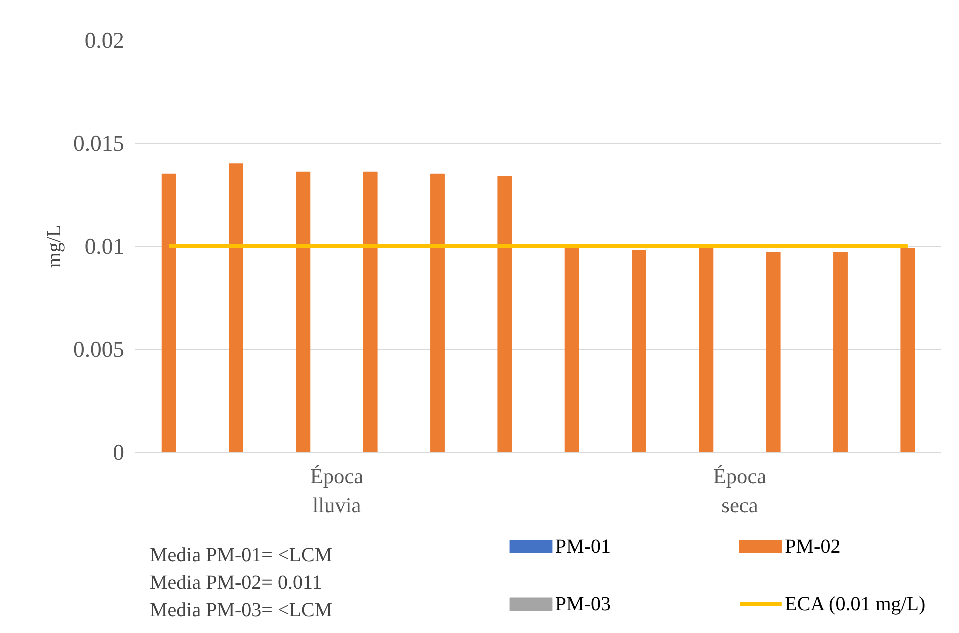  Describe the element at coordinates (99, 143) in the screenshot. I see `y-tick-label: 0.015` at that location.